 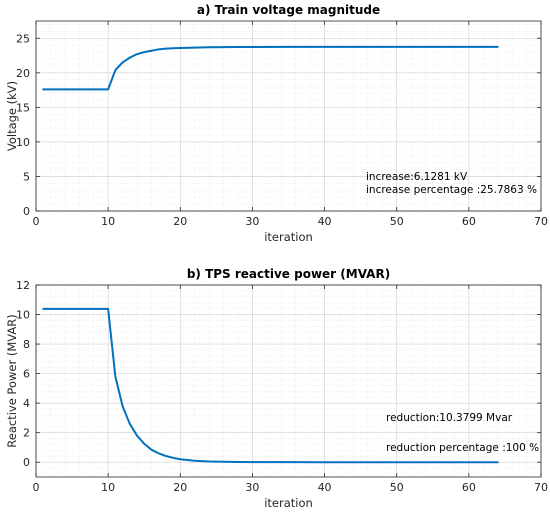 What do you see at coordinates (449, 418) in the screenshot?
I see `annotation-text: reduction:10.3799 Mvar` at bounding box center [449, 418].